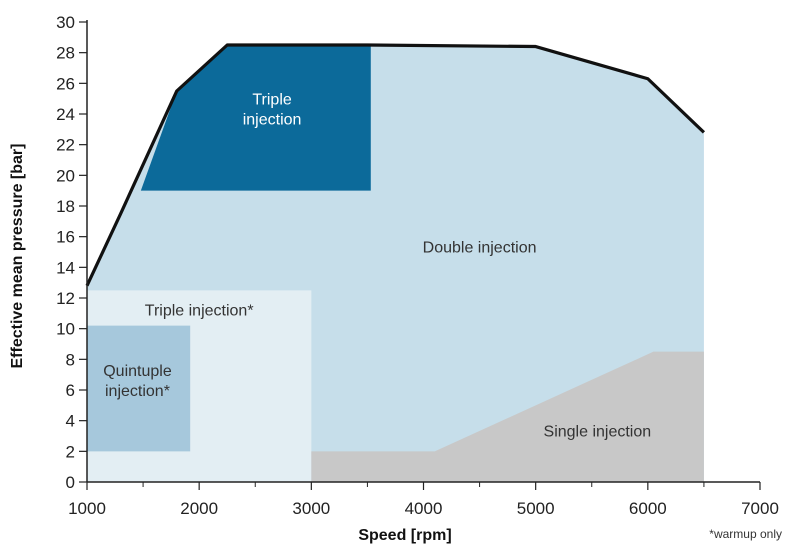 This screenshot has height=545, width=792. I want to click on region-label-line: injection, so click(272, 119).